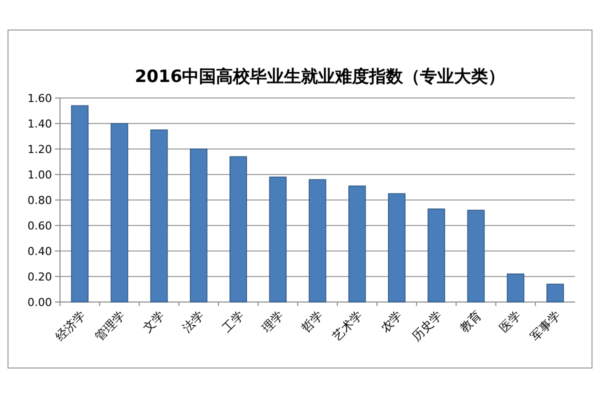 This screenshot has width=600, height=400. Describe the element at coordinates (546, 326) in the screenshot. I see `x-tick-label: 军事学` at that location.